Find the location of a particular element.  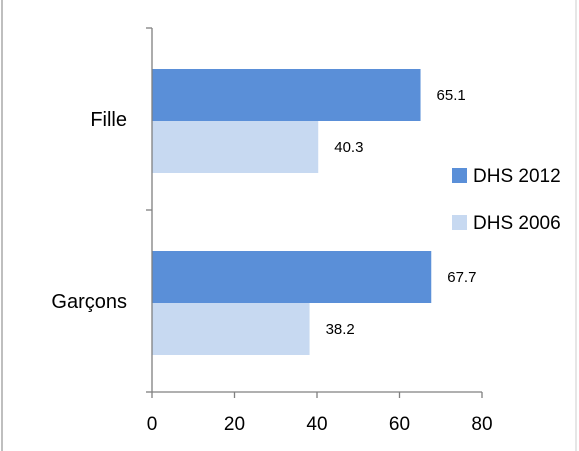

legend: DHS 2012 DHS 2006 is located at coordinates (506, 200).